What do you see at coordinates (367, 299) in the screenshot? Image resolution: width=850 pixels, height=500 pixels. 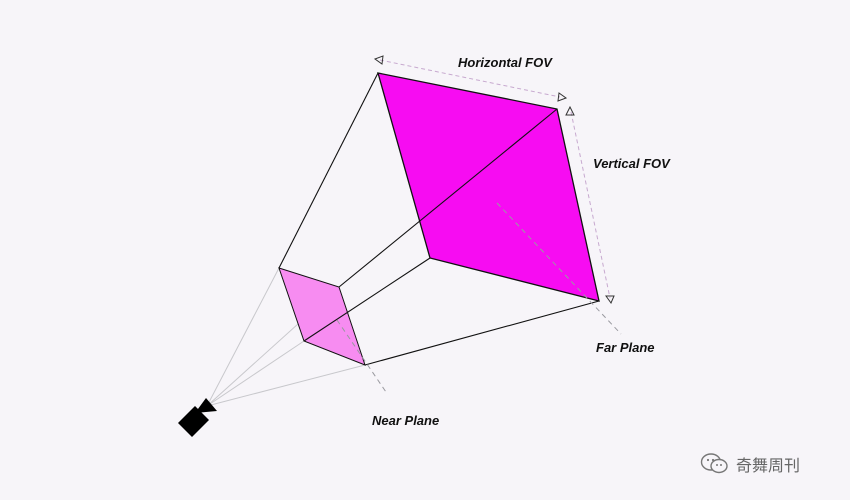 I see `frustum-edge-left` at bounding box center [367, 299].